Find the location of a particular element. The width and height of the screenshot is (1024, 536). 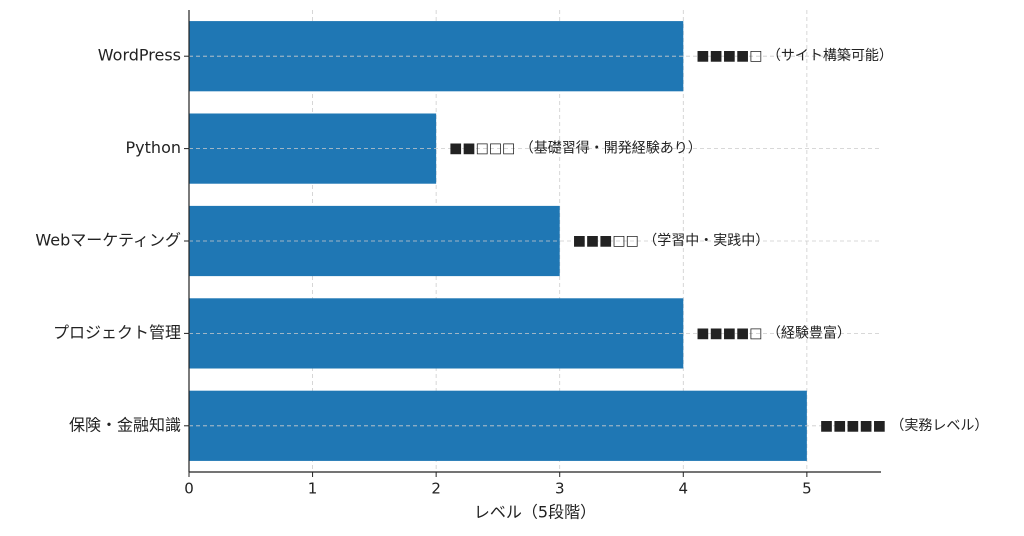

x-tick-label: 5 is located at coordinates (807, 489).